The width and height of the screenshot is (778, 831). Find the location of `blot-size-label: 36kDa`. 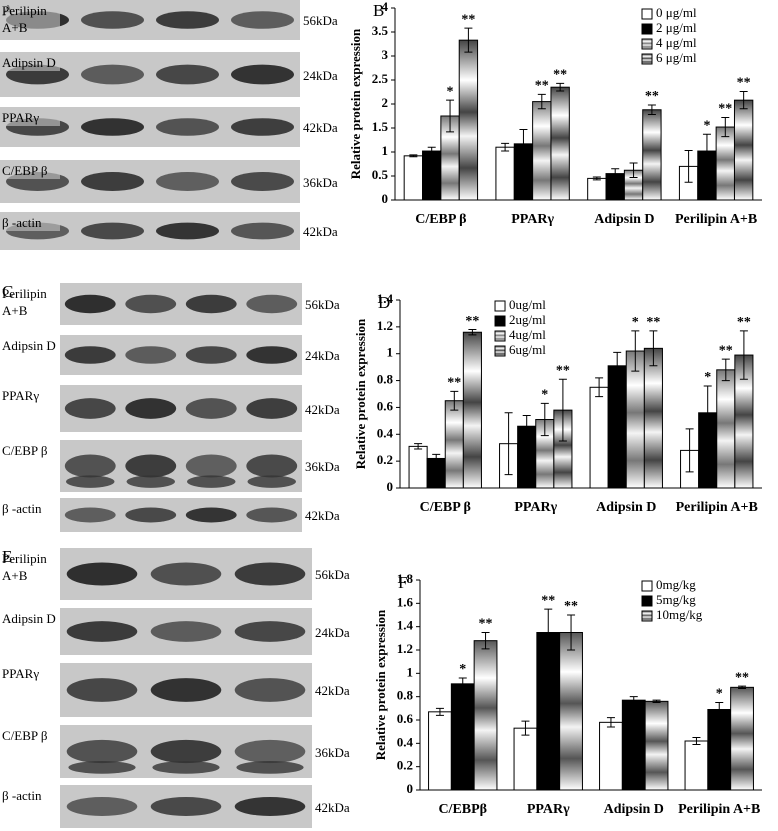

blot-size-label: 36kDa is located at coordinates (320, 182).